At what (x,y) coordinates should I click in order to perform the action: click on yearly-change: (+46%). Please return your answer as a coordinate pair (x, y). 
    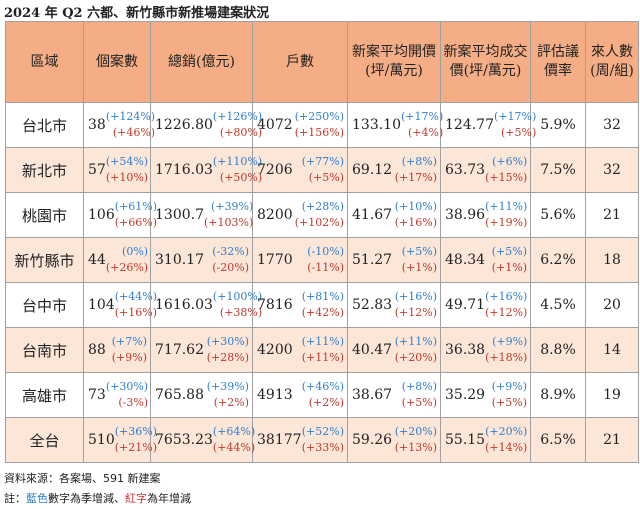
    Looking at the image, I should click on (134, 132).